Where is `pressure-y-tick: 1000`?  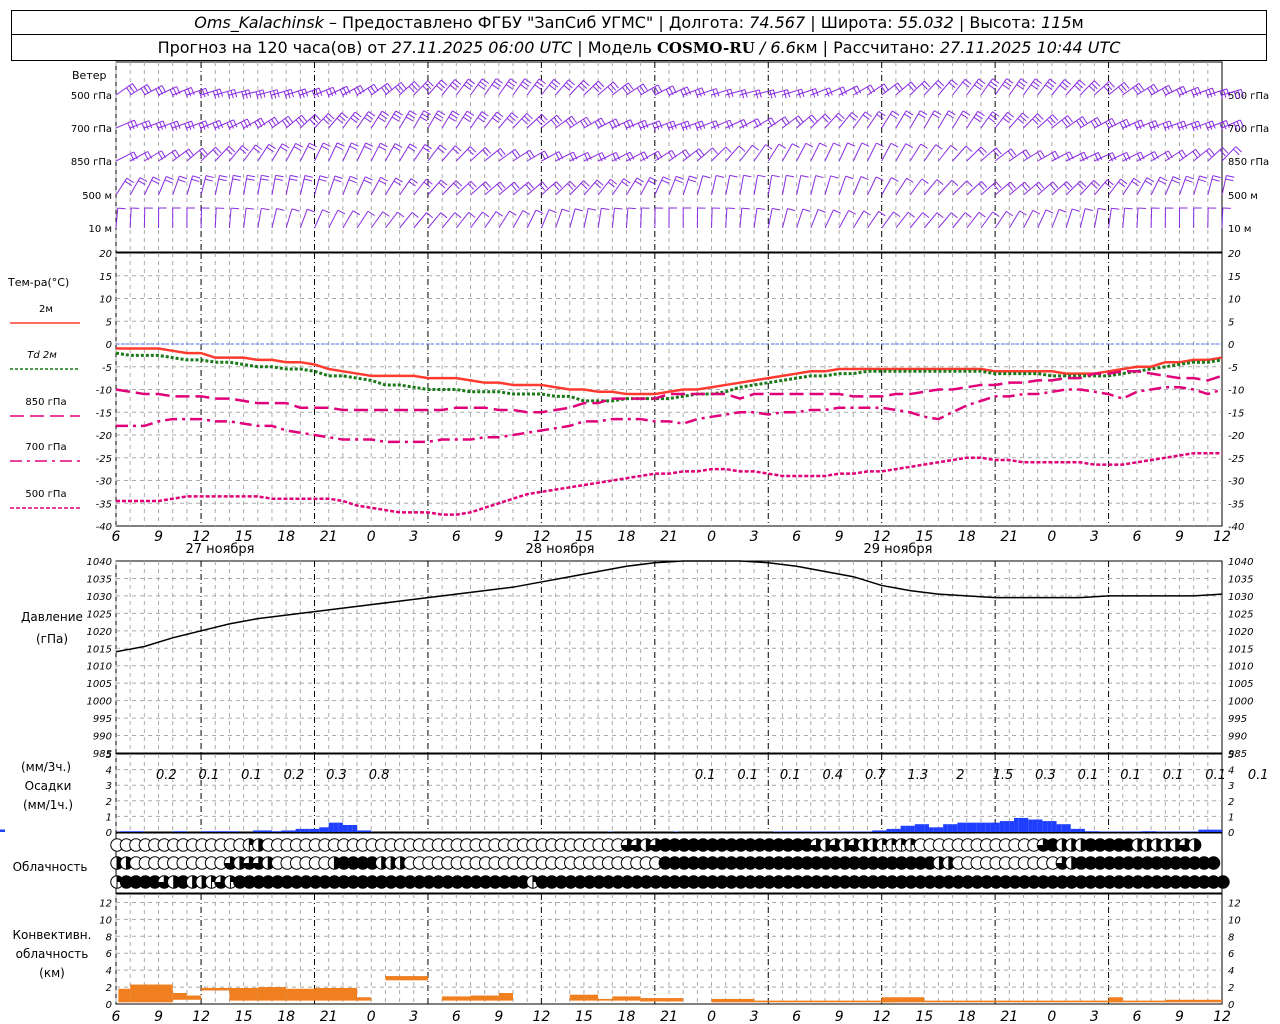
pressure-y-tick: 1000 is located at coordinates (99, 702).